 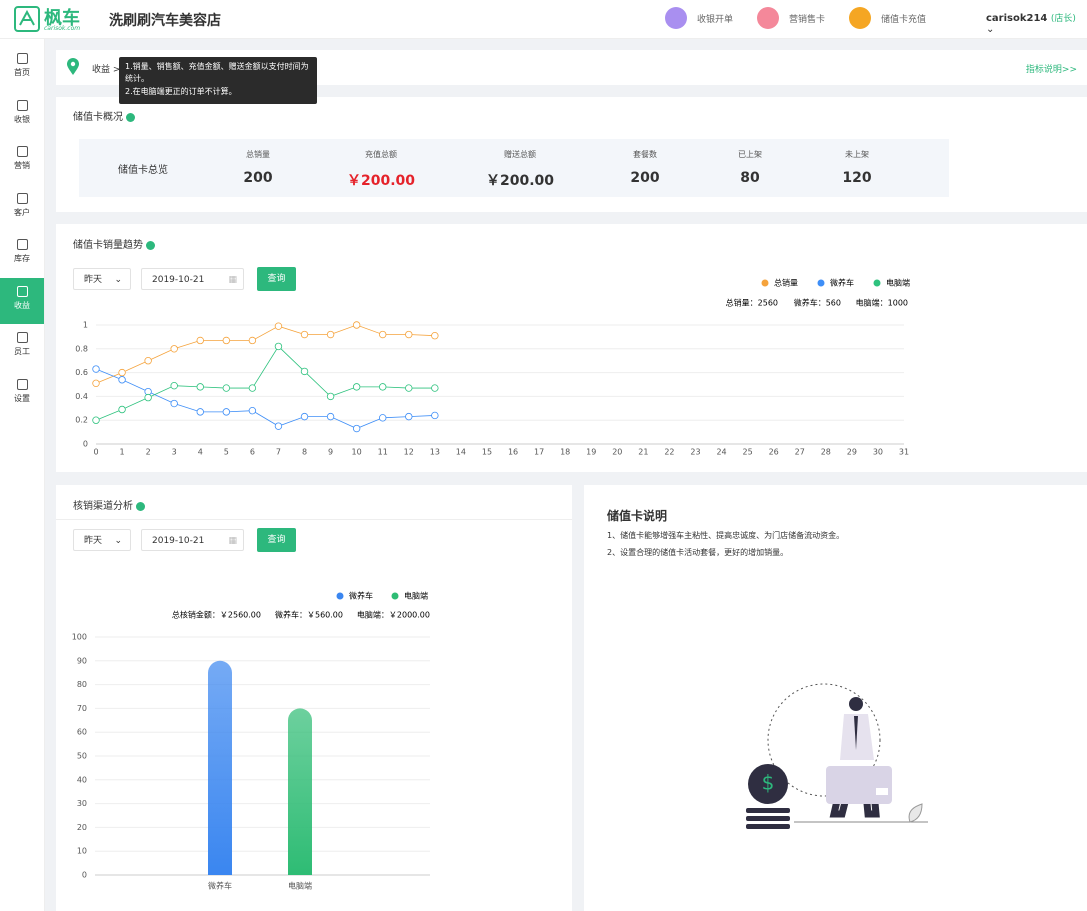 I want to click on title: 储值卡销量趋势, so click(x=108, y=245).